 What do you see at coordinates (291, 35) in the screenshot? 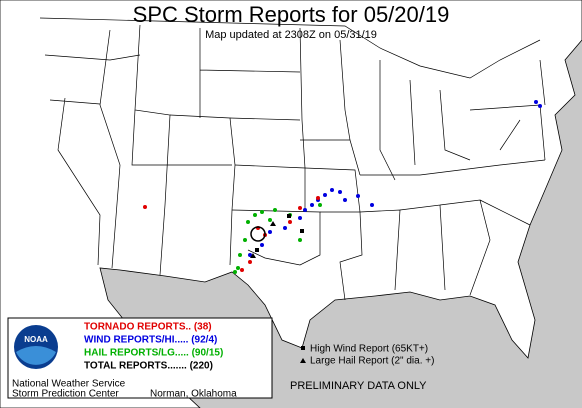
I see `subtitle: Map updated at 2308Z on 05/31/19` at bounding box center [291, 35].